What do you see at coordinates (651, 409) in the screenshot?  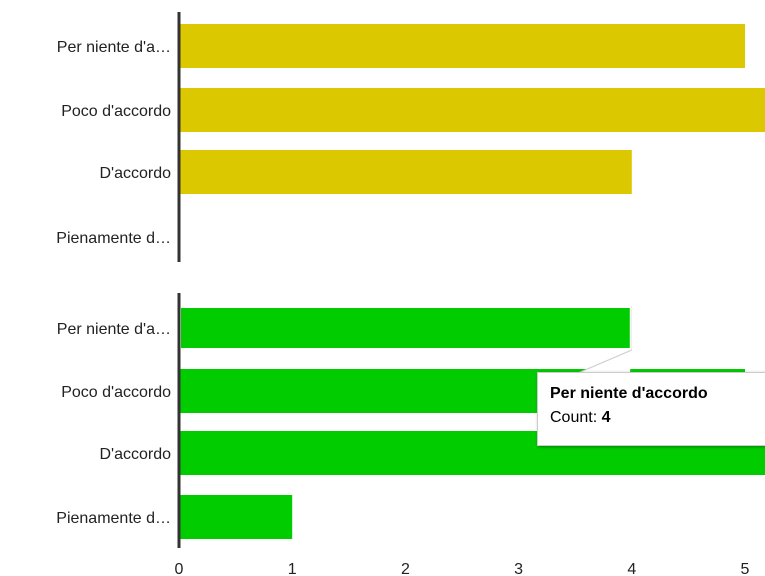 I see `chart-tooltip: Per niente d'accordo Count: 4` at bounding box center [651, 409].